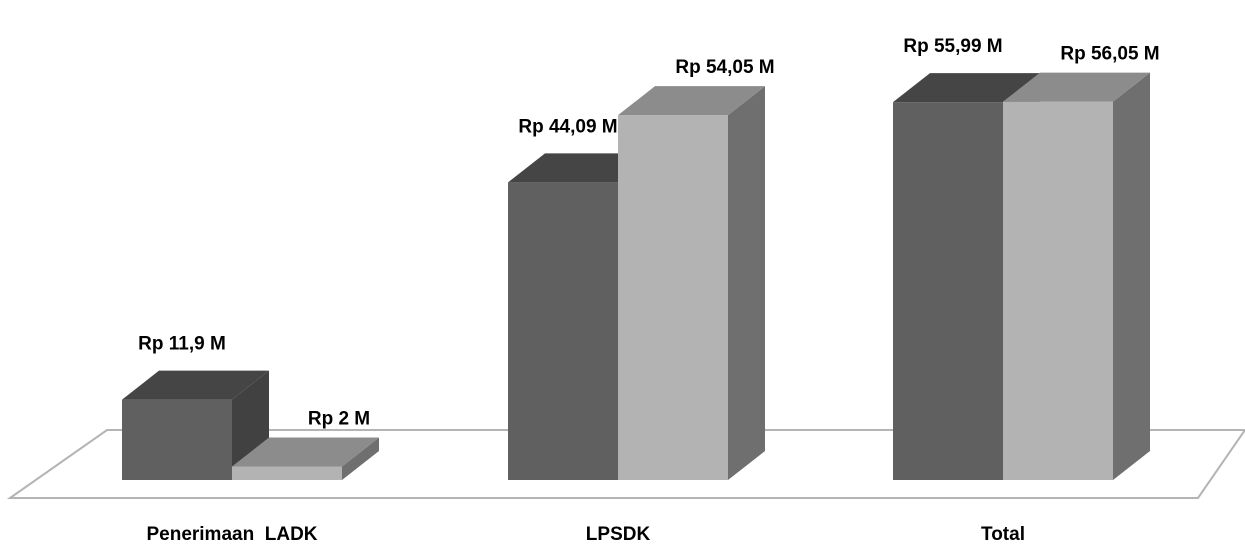 Image resolution: width=1245 pixels, height=547 pixels. I want to click on data-label: Rp 54,05 M, so click(724, 67).